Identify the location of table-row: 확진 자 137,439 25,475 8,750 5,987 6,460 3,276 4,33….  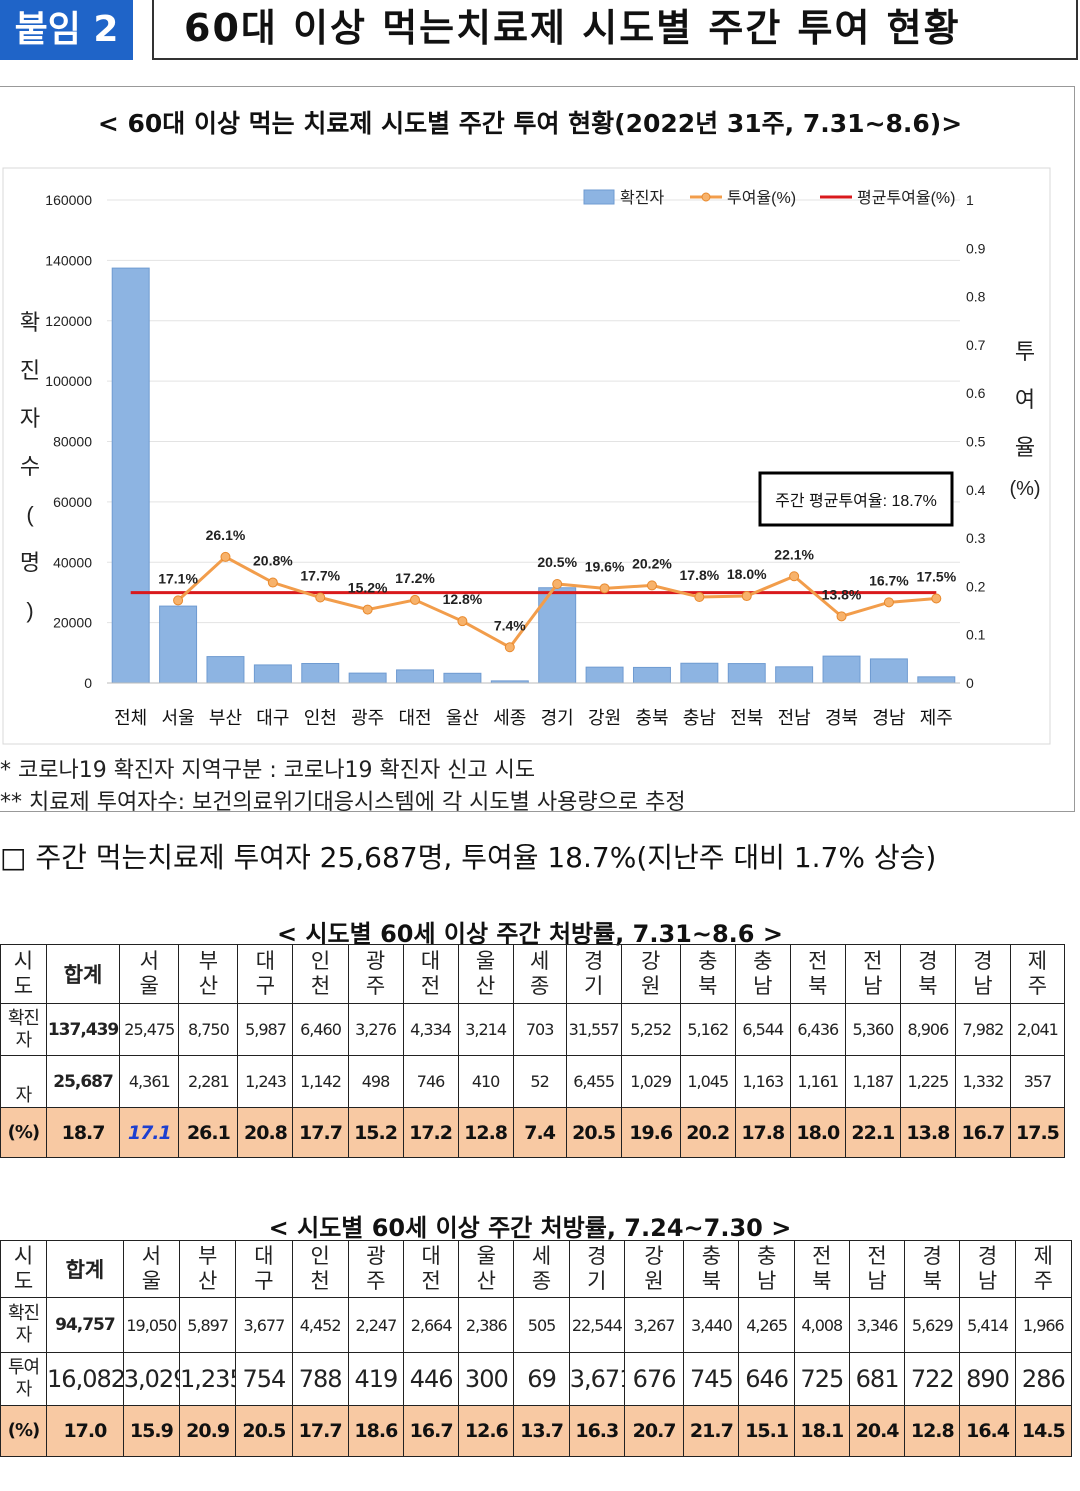
(533, 1029).